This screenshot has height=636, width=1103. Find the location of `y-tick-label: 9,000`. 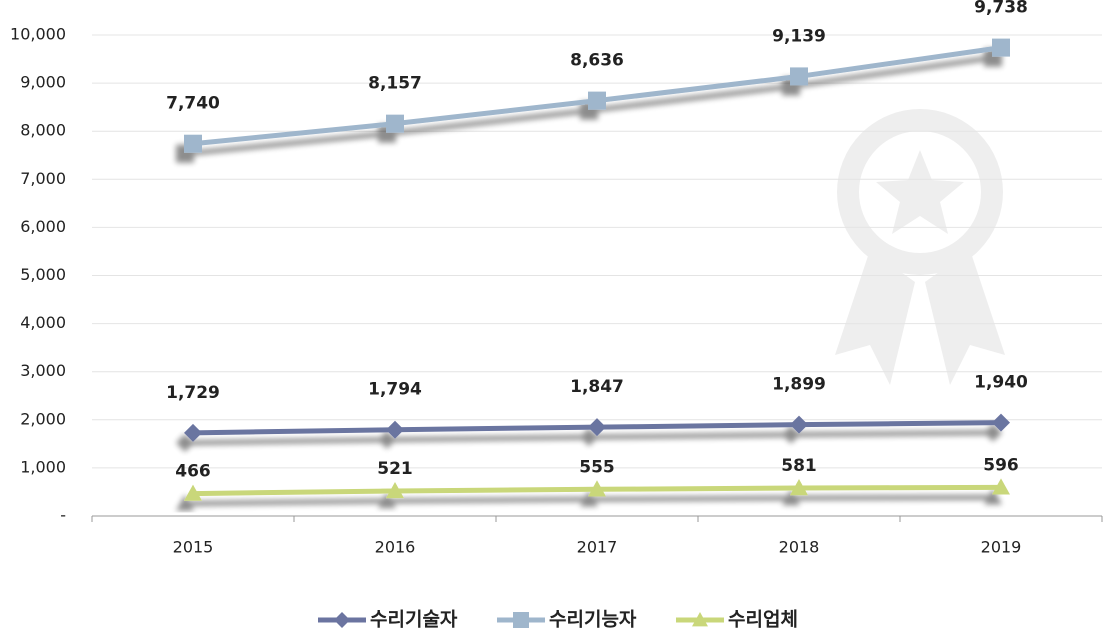

y-tick-label: 9,000 is located at coordinates (43, 82).